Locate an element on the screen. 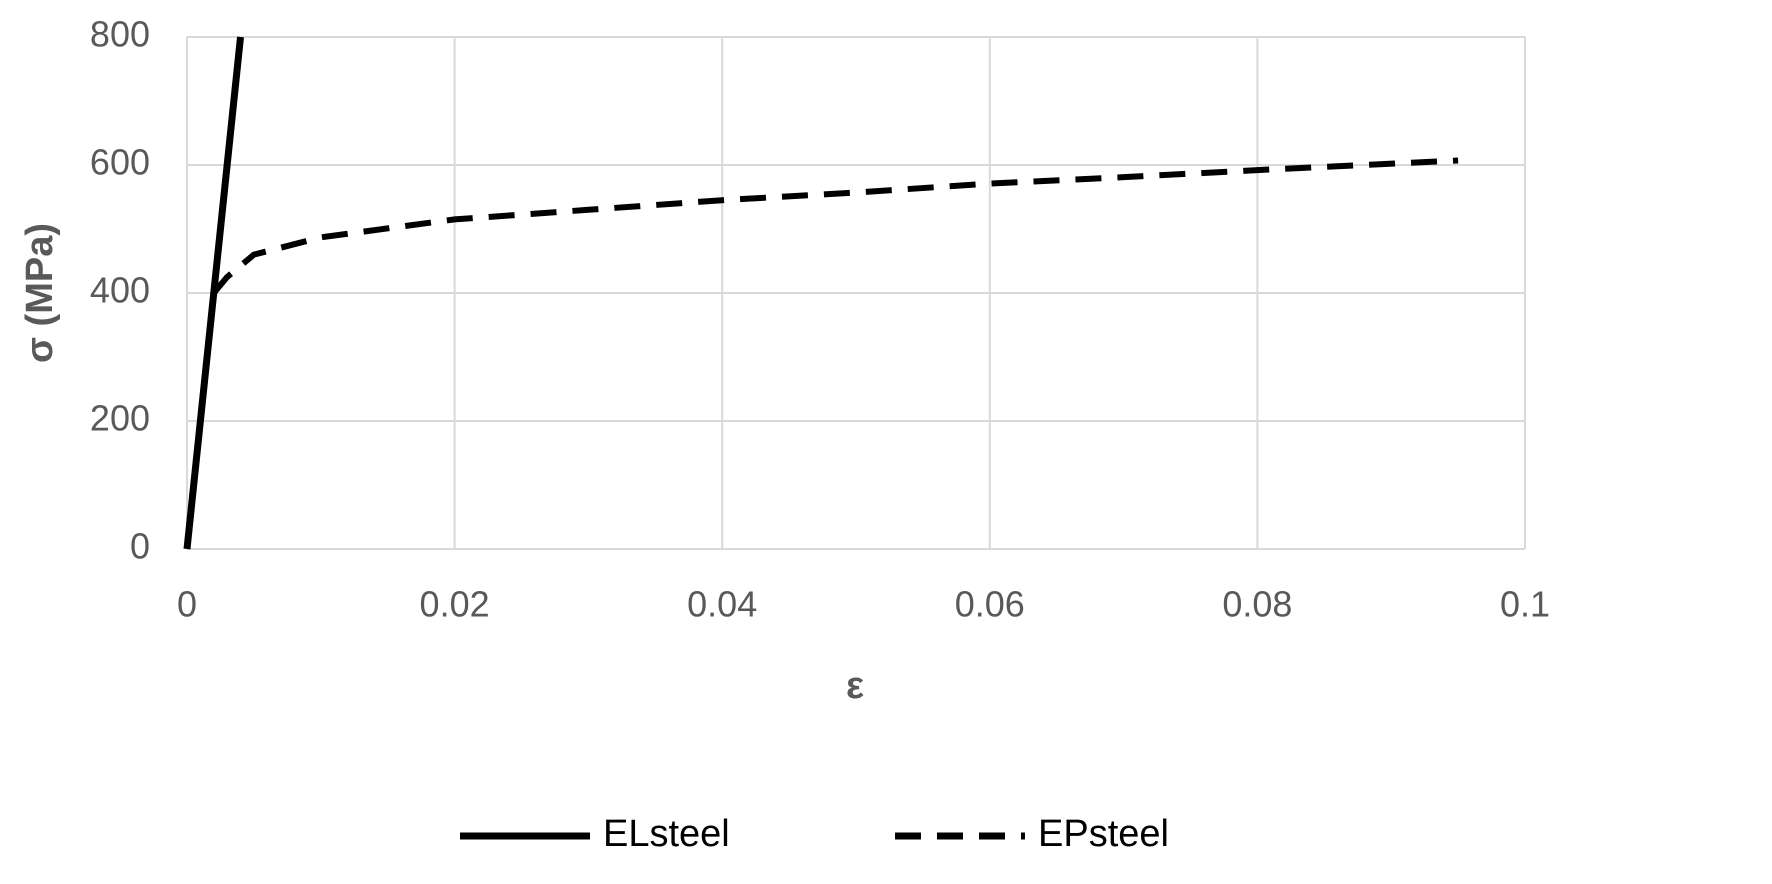 The width and height of the screenshot is (1772, 884). y-tick-label: 200 is located at coordinates (120, 418).